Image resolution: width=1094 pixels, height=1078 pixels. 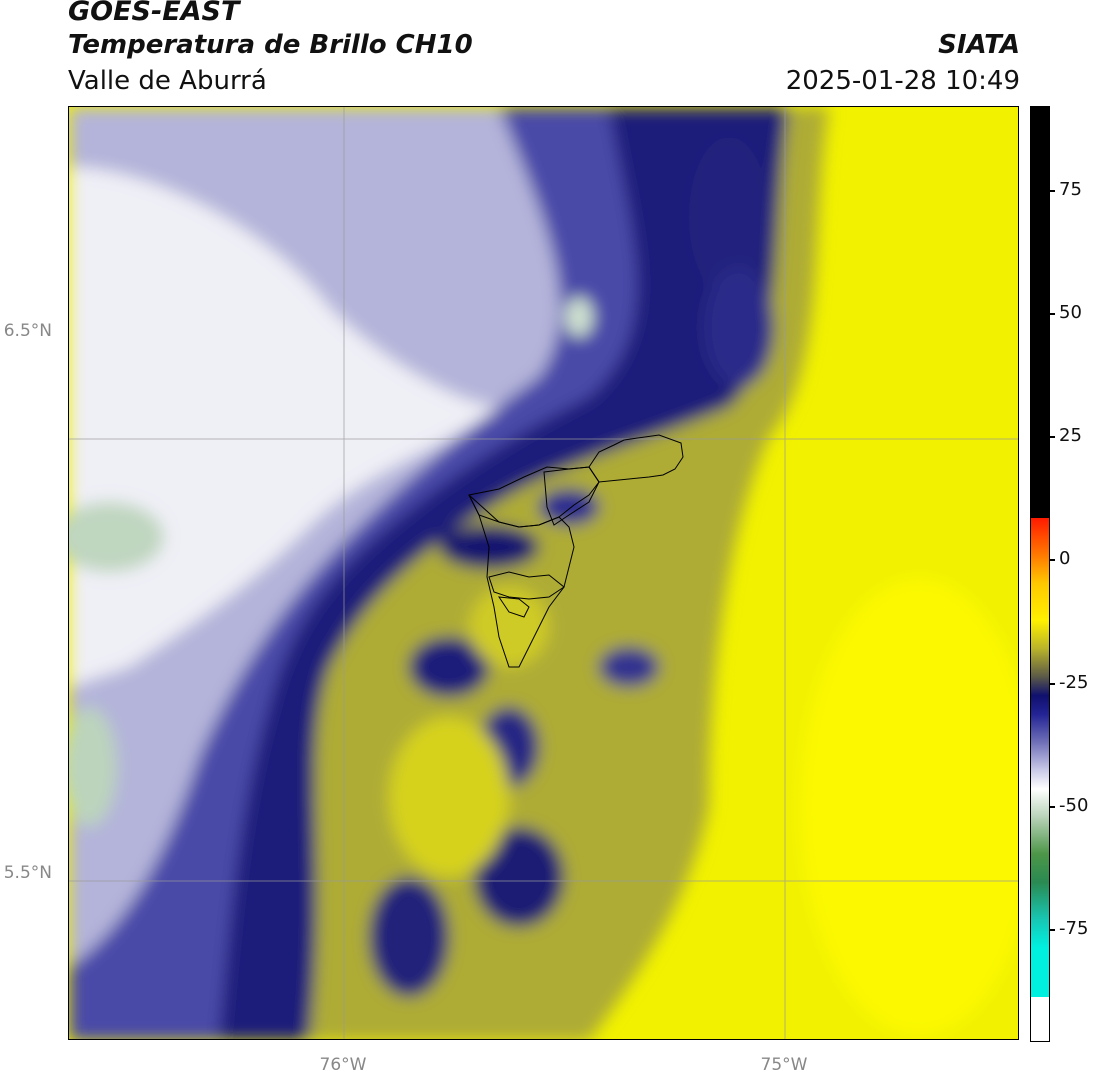 What do you see at coordinates (1074, 928) in the screenshot?
I see `colorbar-label-minus75: -75` at bounding box center [1074, 928].